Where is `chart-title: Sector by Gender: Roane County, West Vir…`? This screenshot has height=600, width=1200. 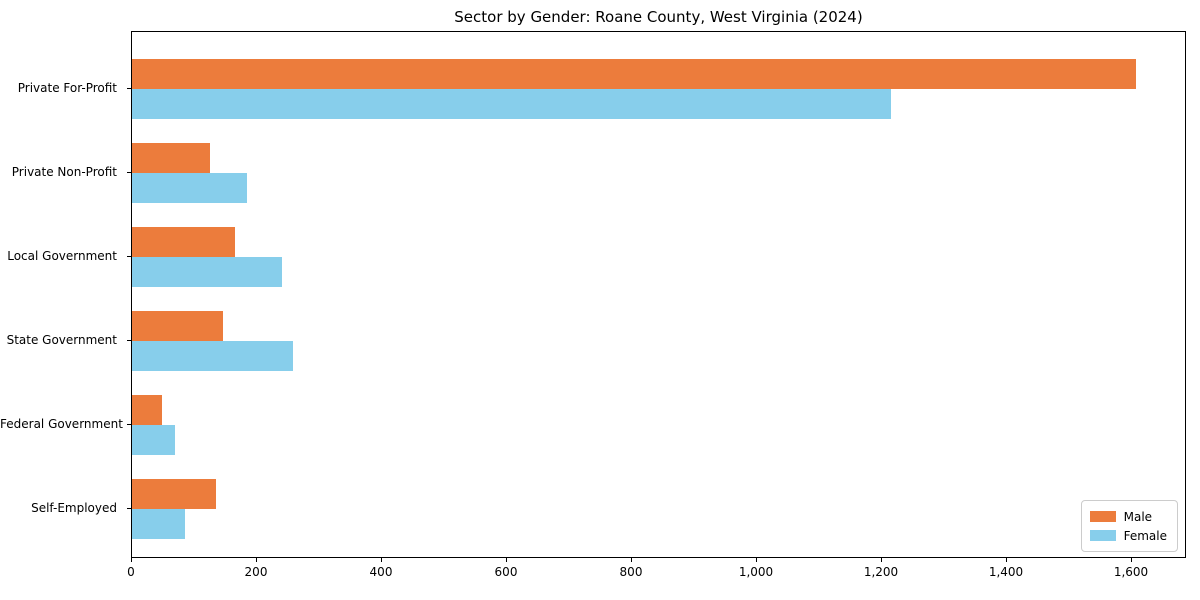 chart-title: Sector by Gender: Roane County, West Vir… is located at coordinates (658, 17).